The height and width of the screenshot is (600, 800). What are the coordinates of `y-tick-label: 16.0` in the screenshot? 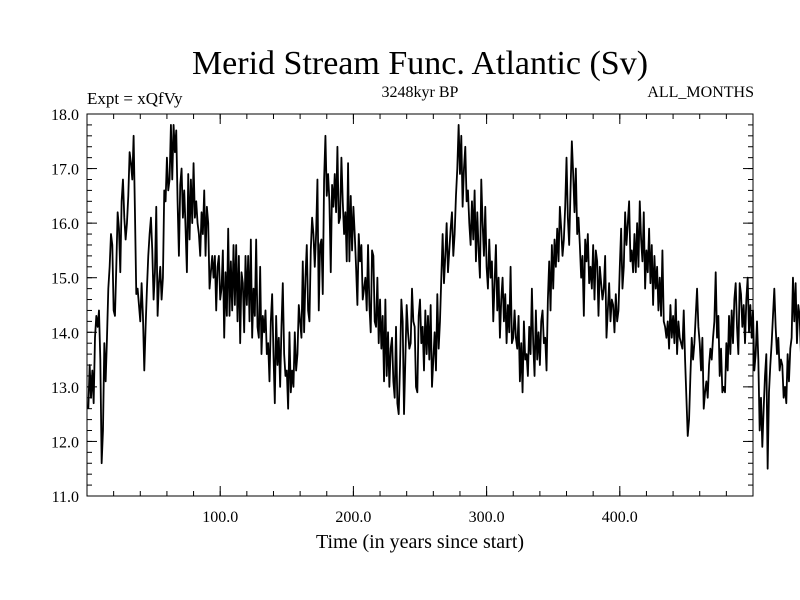 It's located at (65, 224).